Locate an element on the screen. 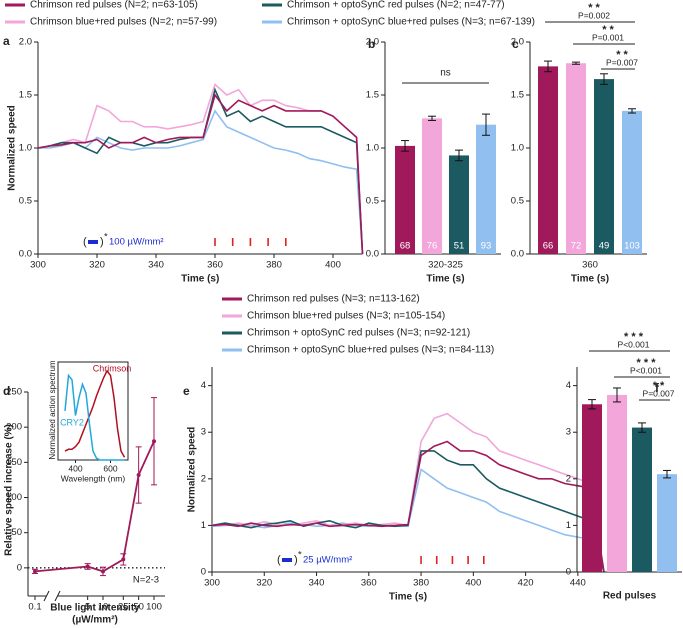 The height and width of the screenshot is (628, 683). significance-p: P<0.001 is located at coordinates (634, 344).